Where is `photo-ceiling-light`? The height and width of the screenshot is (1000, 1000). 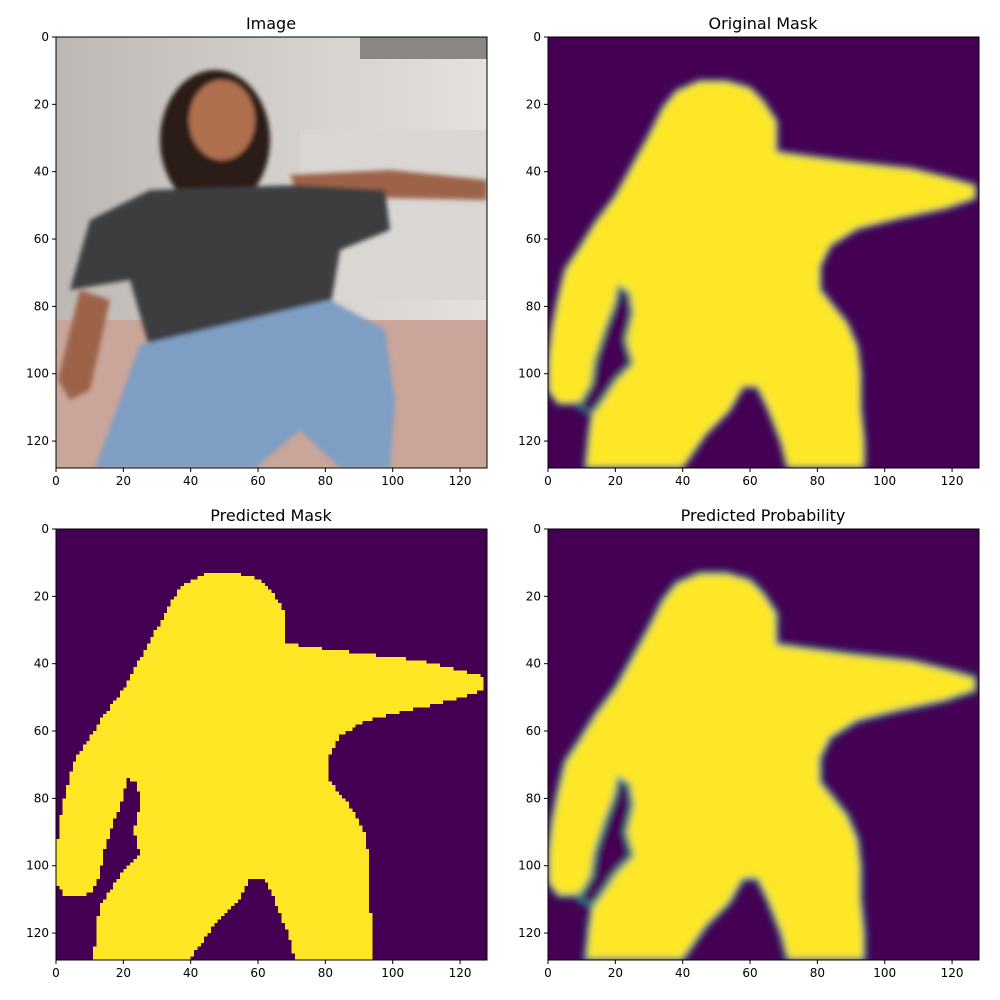
photo-ceiling-light is located at coordinates (423, 48).